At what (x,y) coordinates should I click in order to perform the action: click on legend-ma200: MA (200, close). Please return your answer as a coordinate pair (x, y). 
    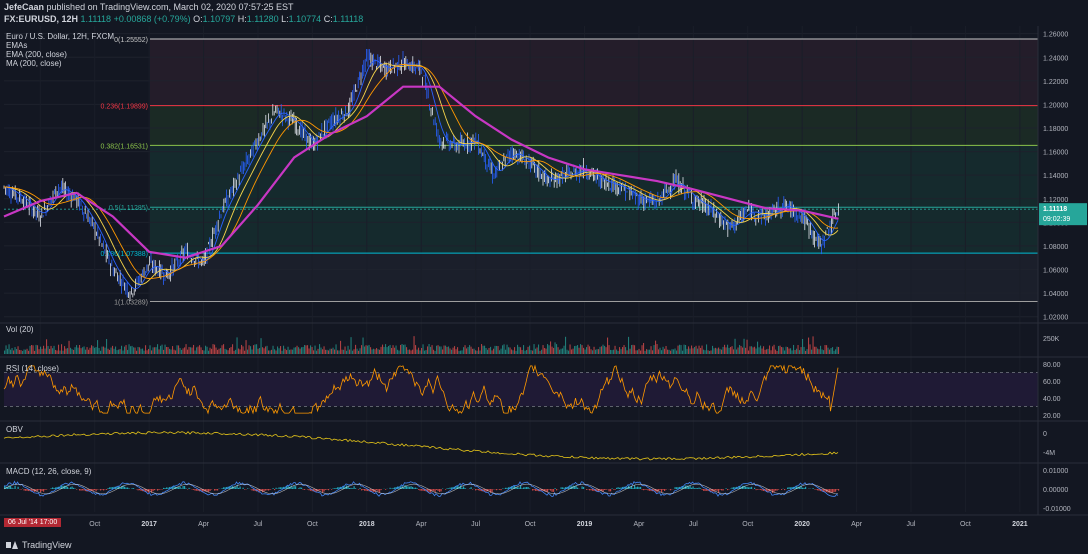
    Looking at the image, I should click on (34, 63).